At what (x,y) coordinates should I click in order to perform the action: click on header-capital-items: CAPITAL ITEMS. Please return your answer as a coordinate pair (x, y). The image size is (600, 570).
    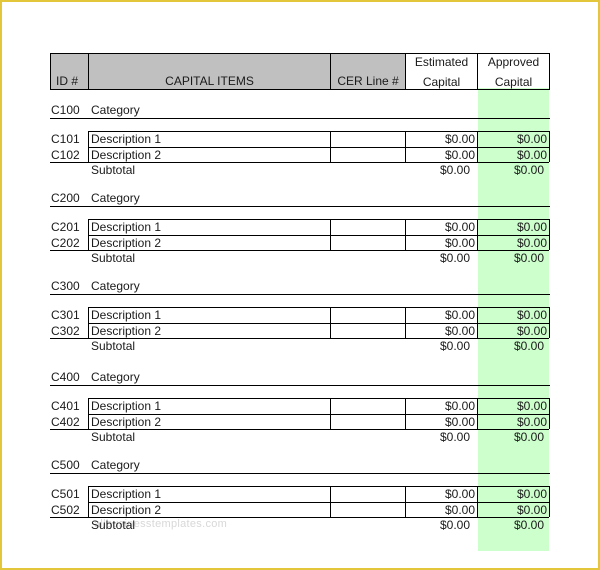
    Looking at the image, I should click on (209, 81).